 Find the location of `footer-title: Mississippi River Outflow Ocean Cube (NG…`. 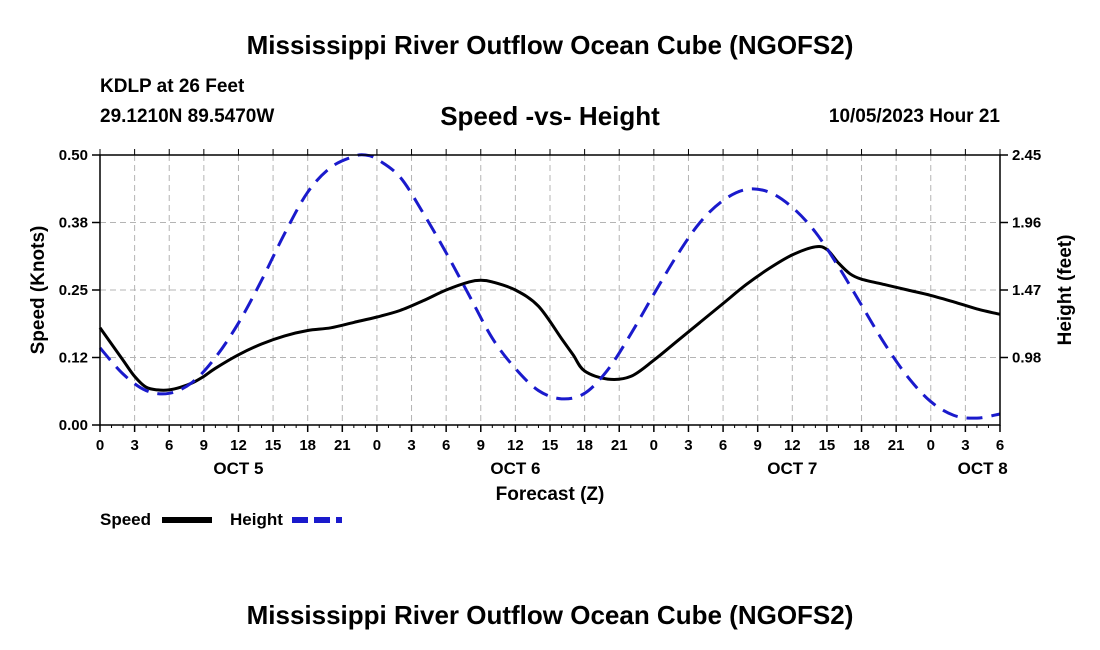

footer-title: Mississippi River Outflow Ocean Cube (NG… is located at coordinates (550, 615).